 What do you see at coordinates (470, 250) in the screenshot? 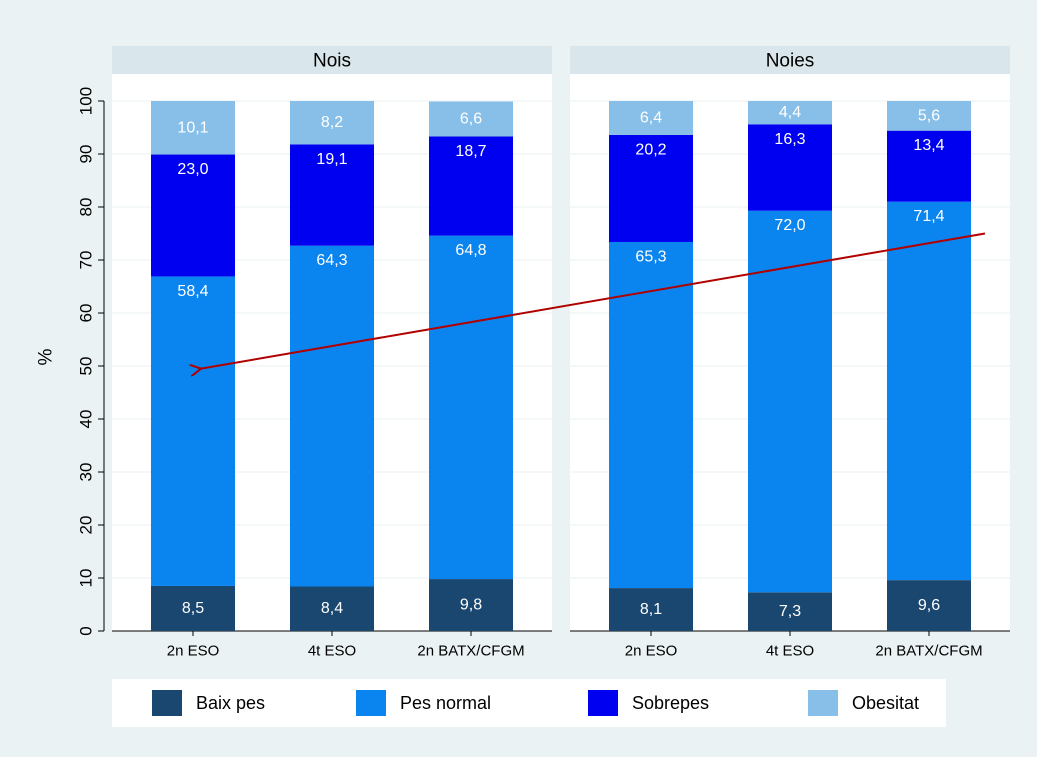
I see `data-label: 64,8` at bounding box center [470, 250].